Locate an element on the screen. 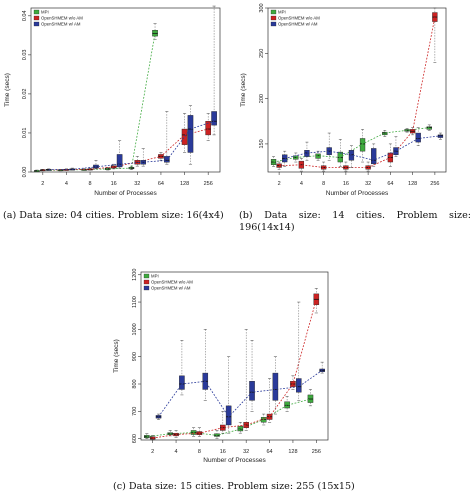 Image resolution: width=474 pixels, height=499 pixels. y-tick-label: 0.01 is located at coordinates (25, 133).